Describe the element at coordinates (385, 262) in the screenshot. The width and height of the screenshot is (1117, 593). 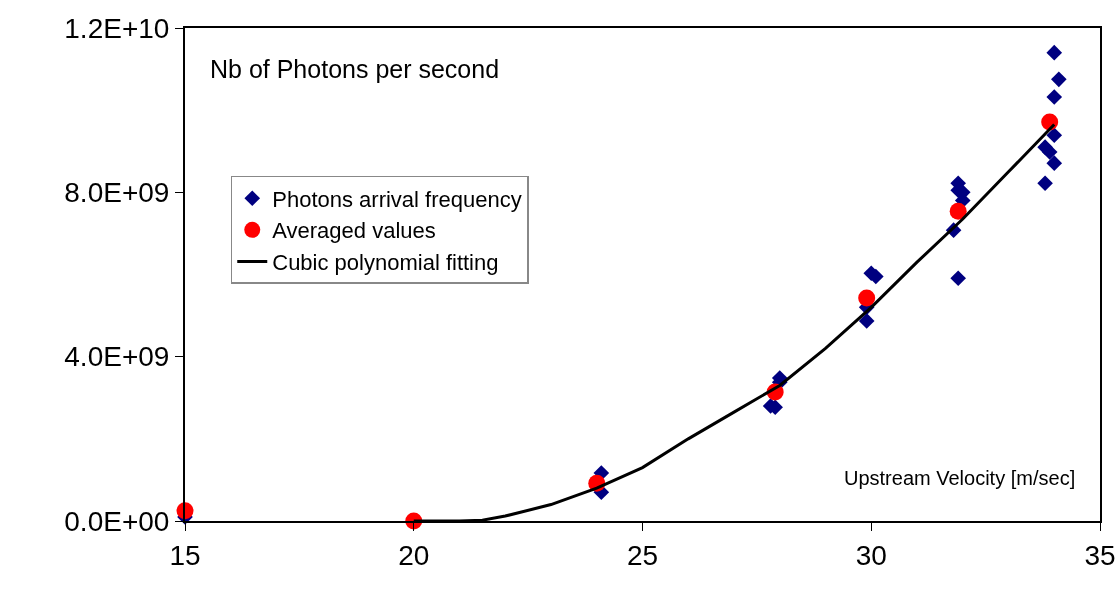
I see `legend-label: Cubic polynomial fitting` at that location.